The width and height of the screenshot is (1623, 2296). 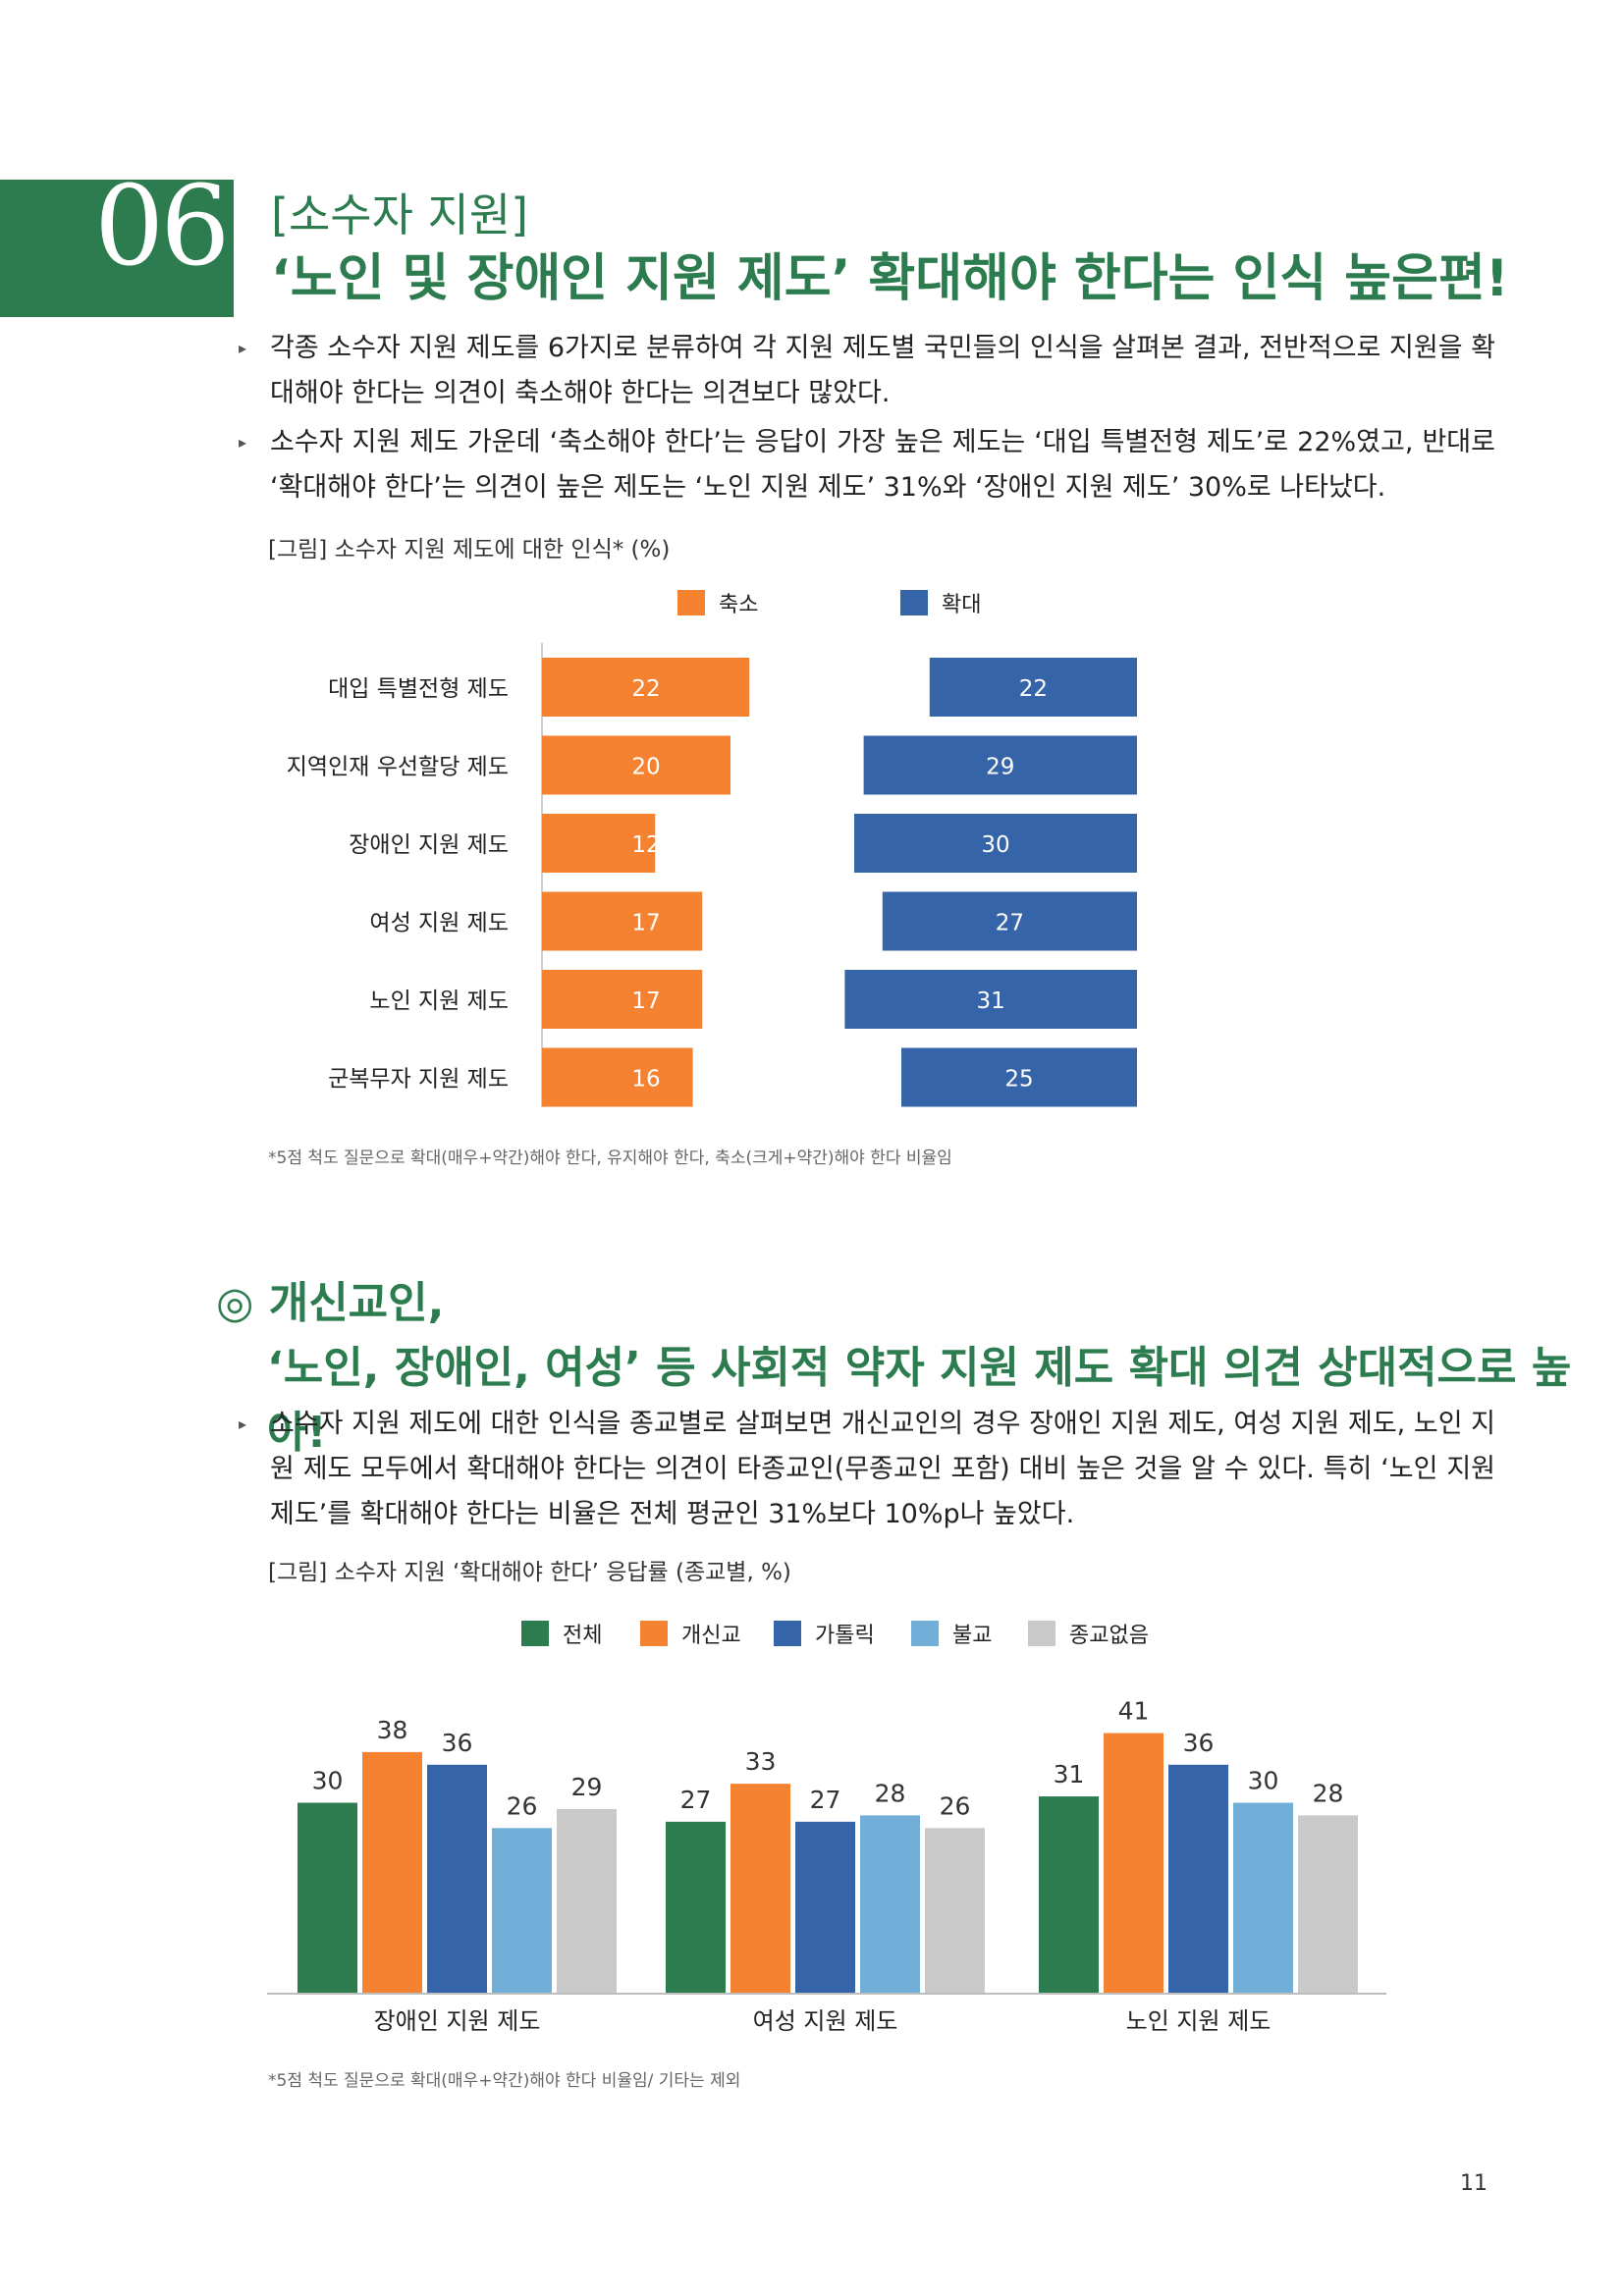 What do you see at coordinates (583, 1636) in the screenshot?
I see `legend-label: 전체` at bounding box center [583, 1636].